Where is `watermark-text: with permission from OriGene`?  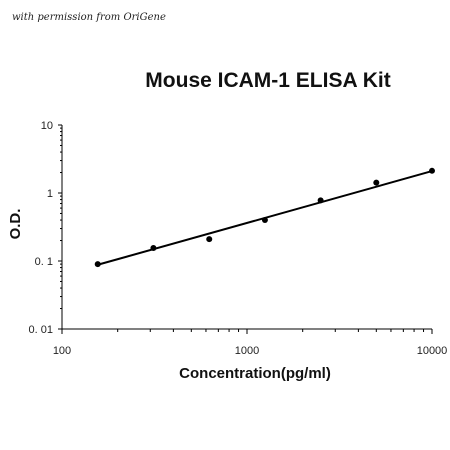 watermark-text: with permission from OriGene is located at coordinates (89, 17).